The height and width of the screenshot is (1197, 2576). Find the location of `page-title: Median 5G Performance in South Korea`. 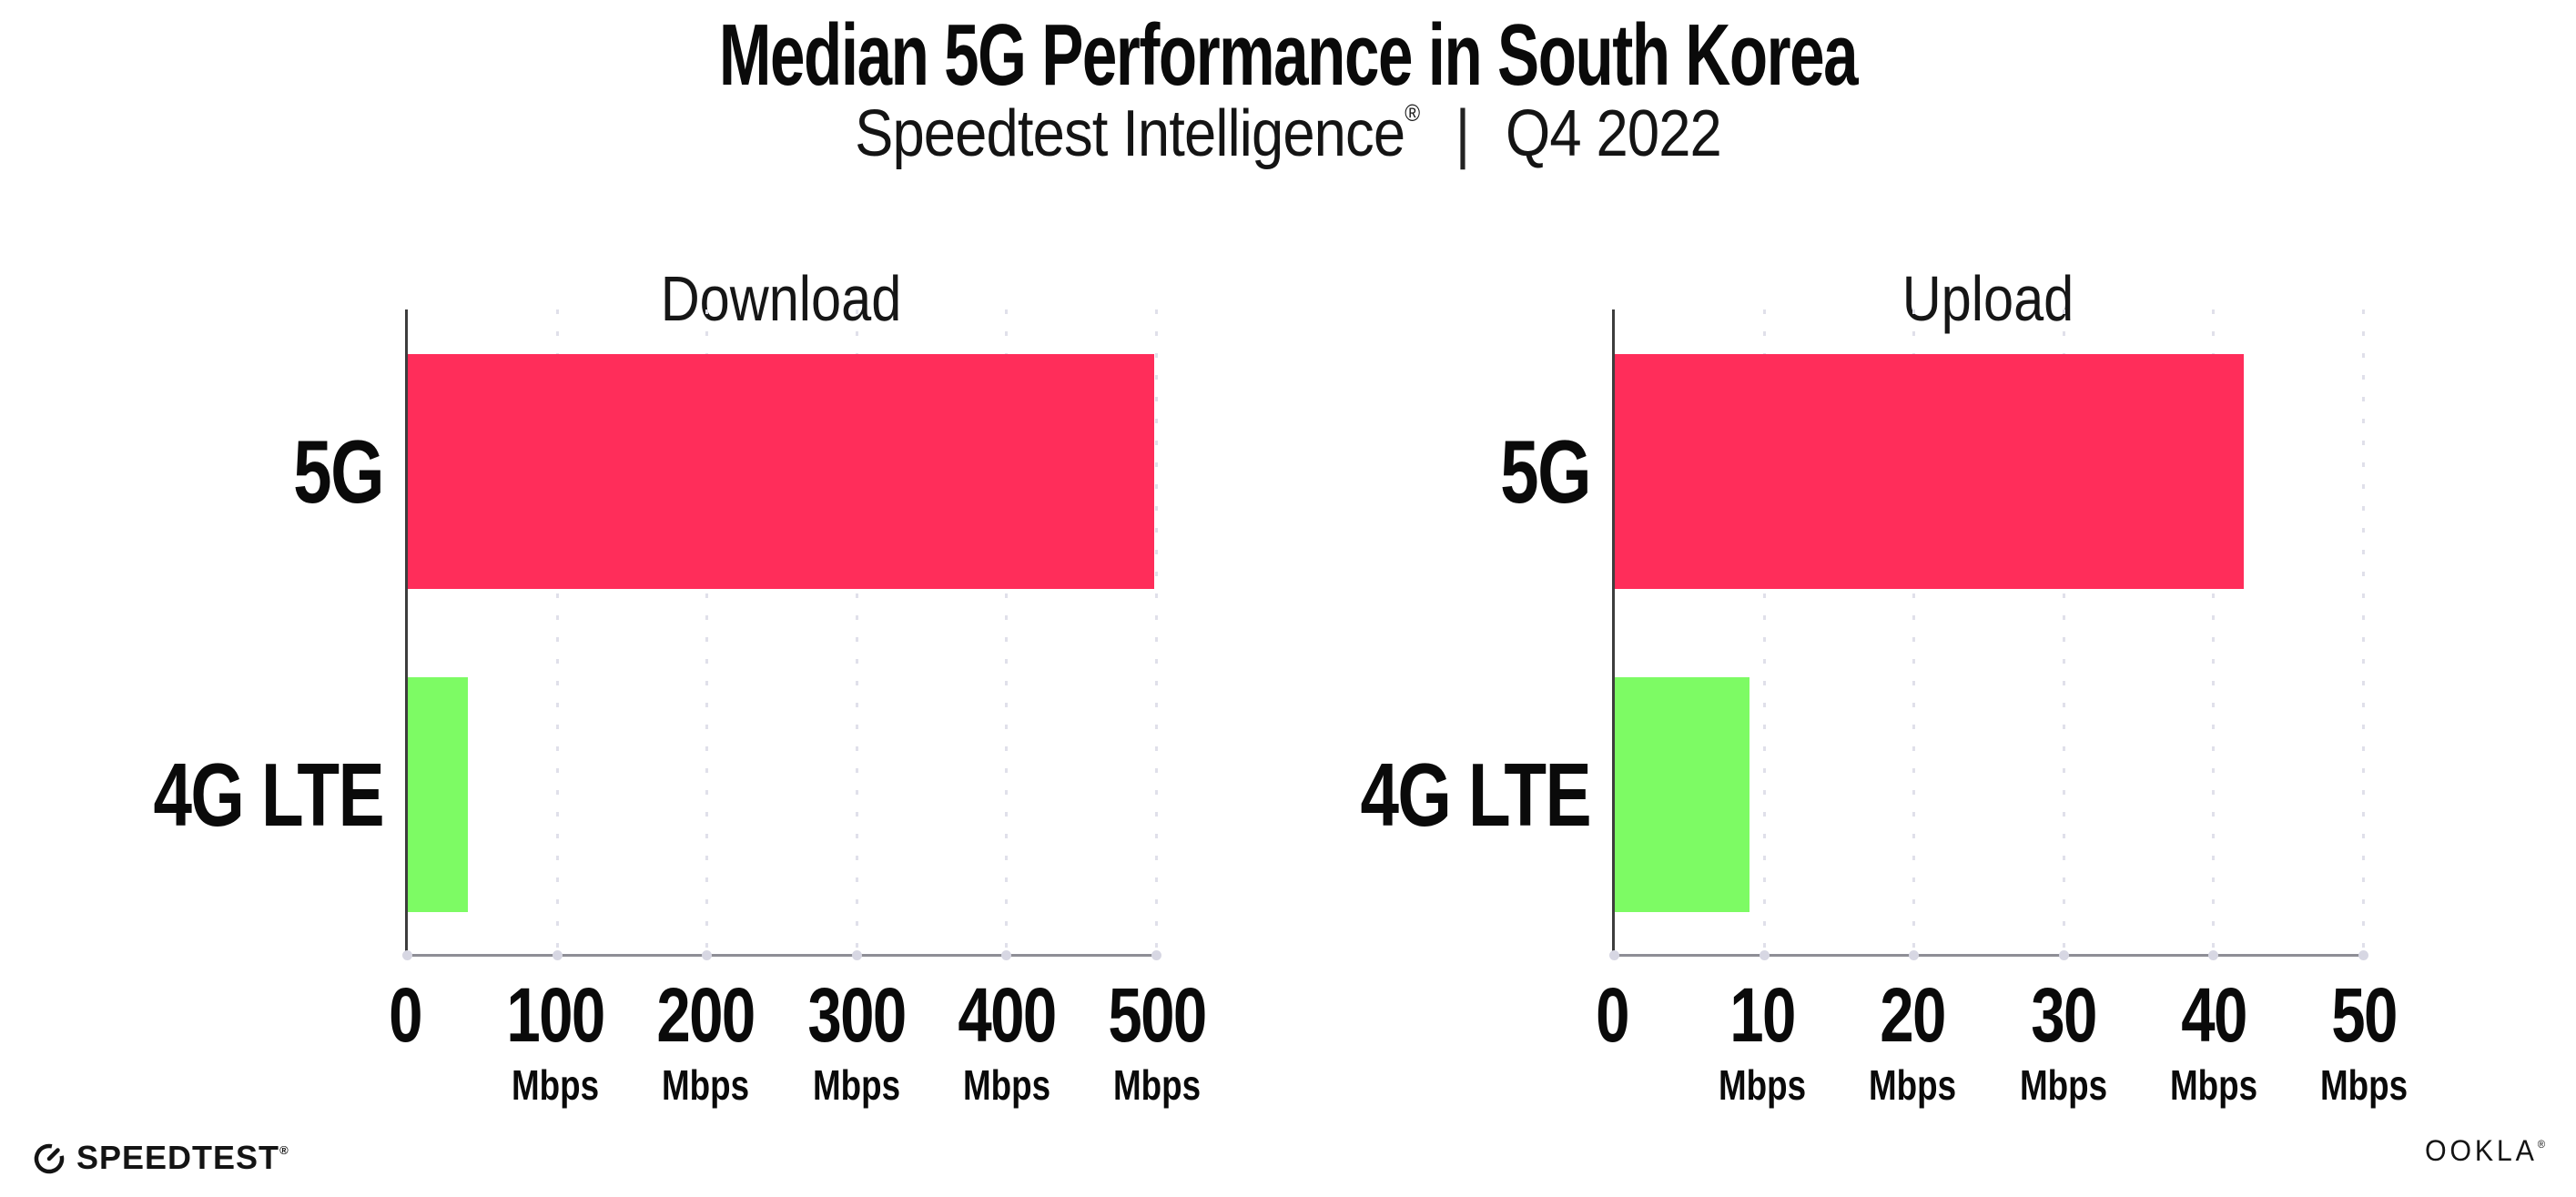

page-title: Median 5G Performance in South Korea is located at coordinates (1288, 55).